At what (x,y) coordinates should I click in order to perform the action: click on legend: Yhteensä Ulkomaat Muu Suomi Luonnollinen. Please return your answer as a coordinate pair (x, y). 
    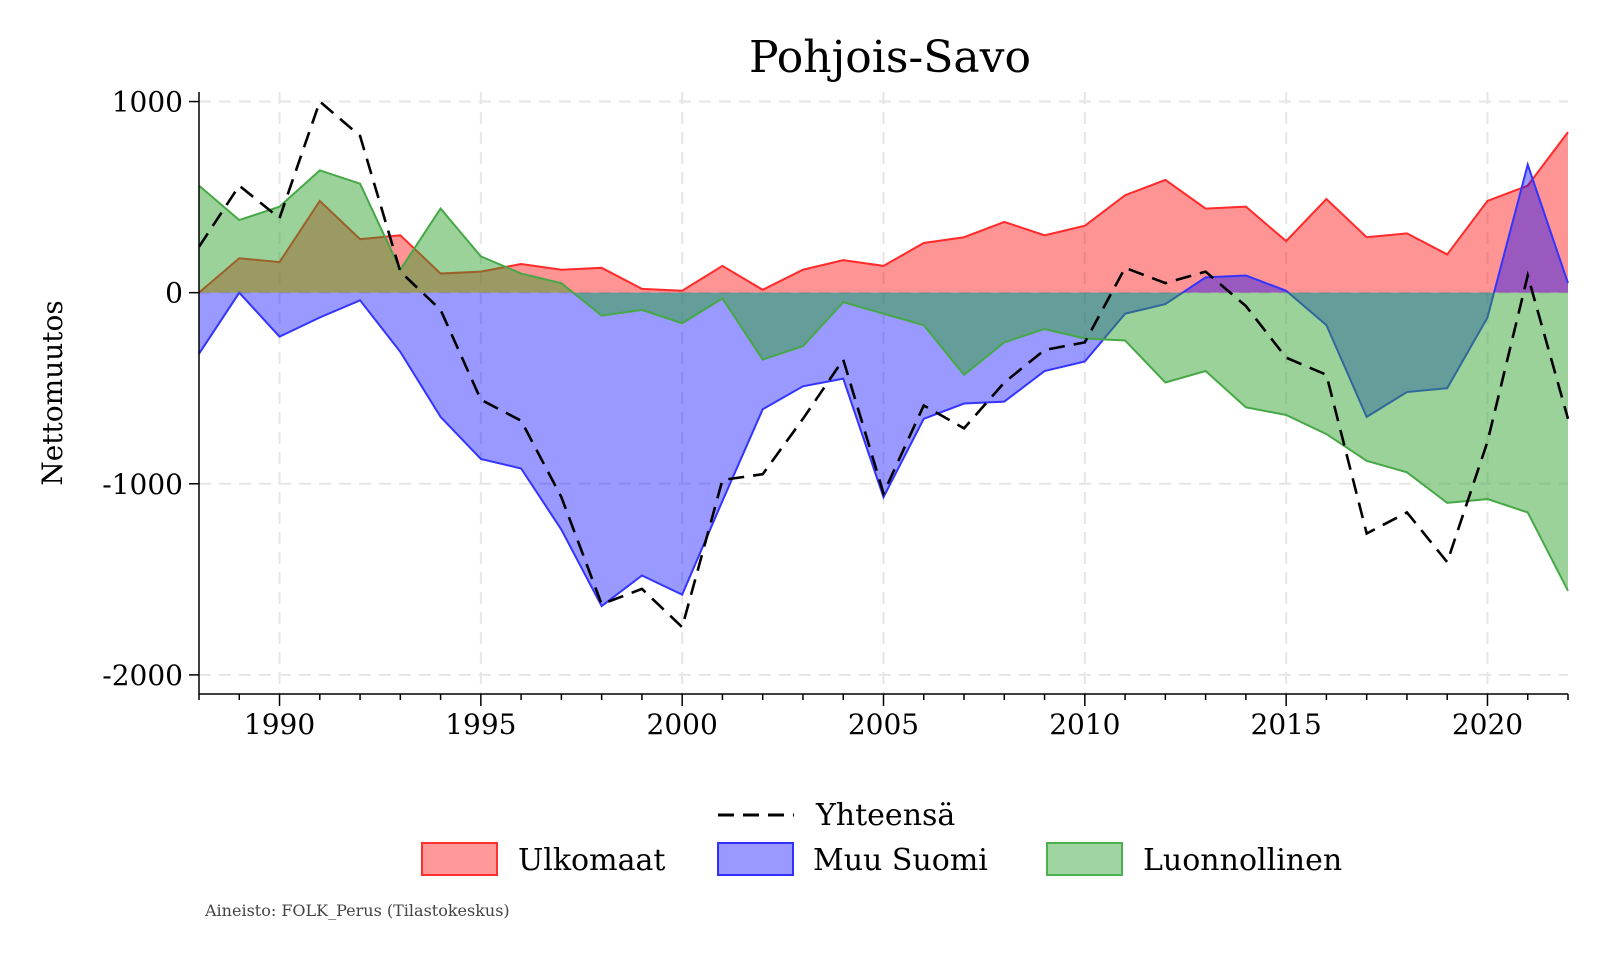
    Looking at the image, I should click on (881, 838).